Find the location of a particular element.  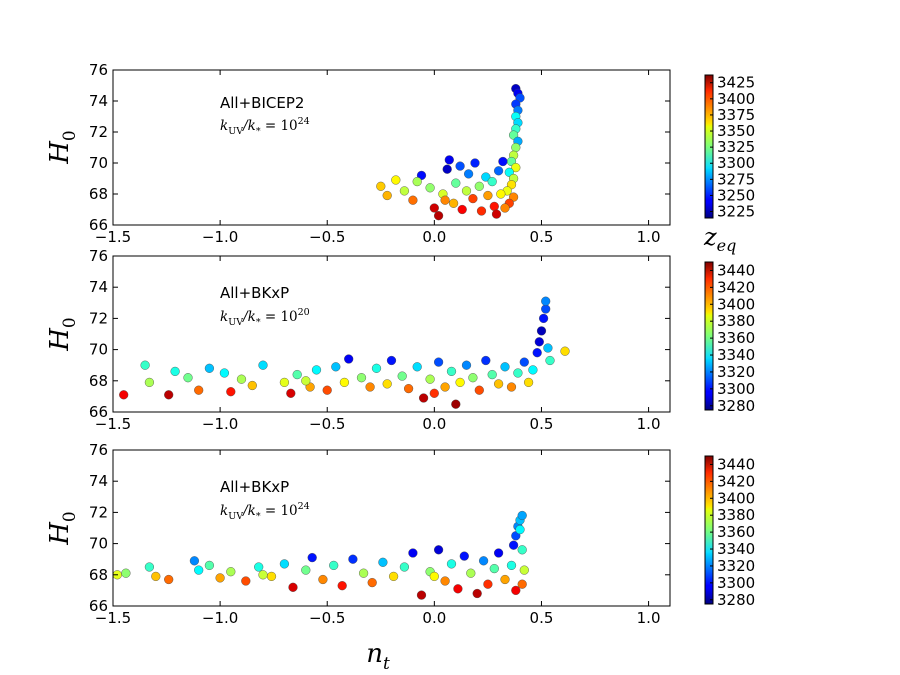

annotation-math-text: kUV/k* = 1024 is located at coordinates (265, 126).